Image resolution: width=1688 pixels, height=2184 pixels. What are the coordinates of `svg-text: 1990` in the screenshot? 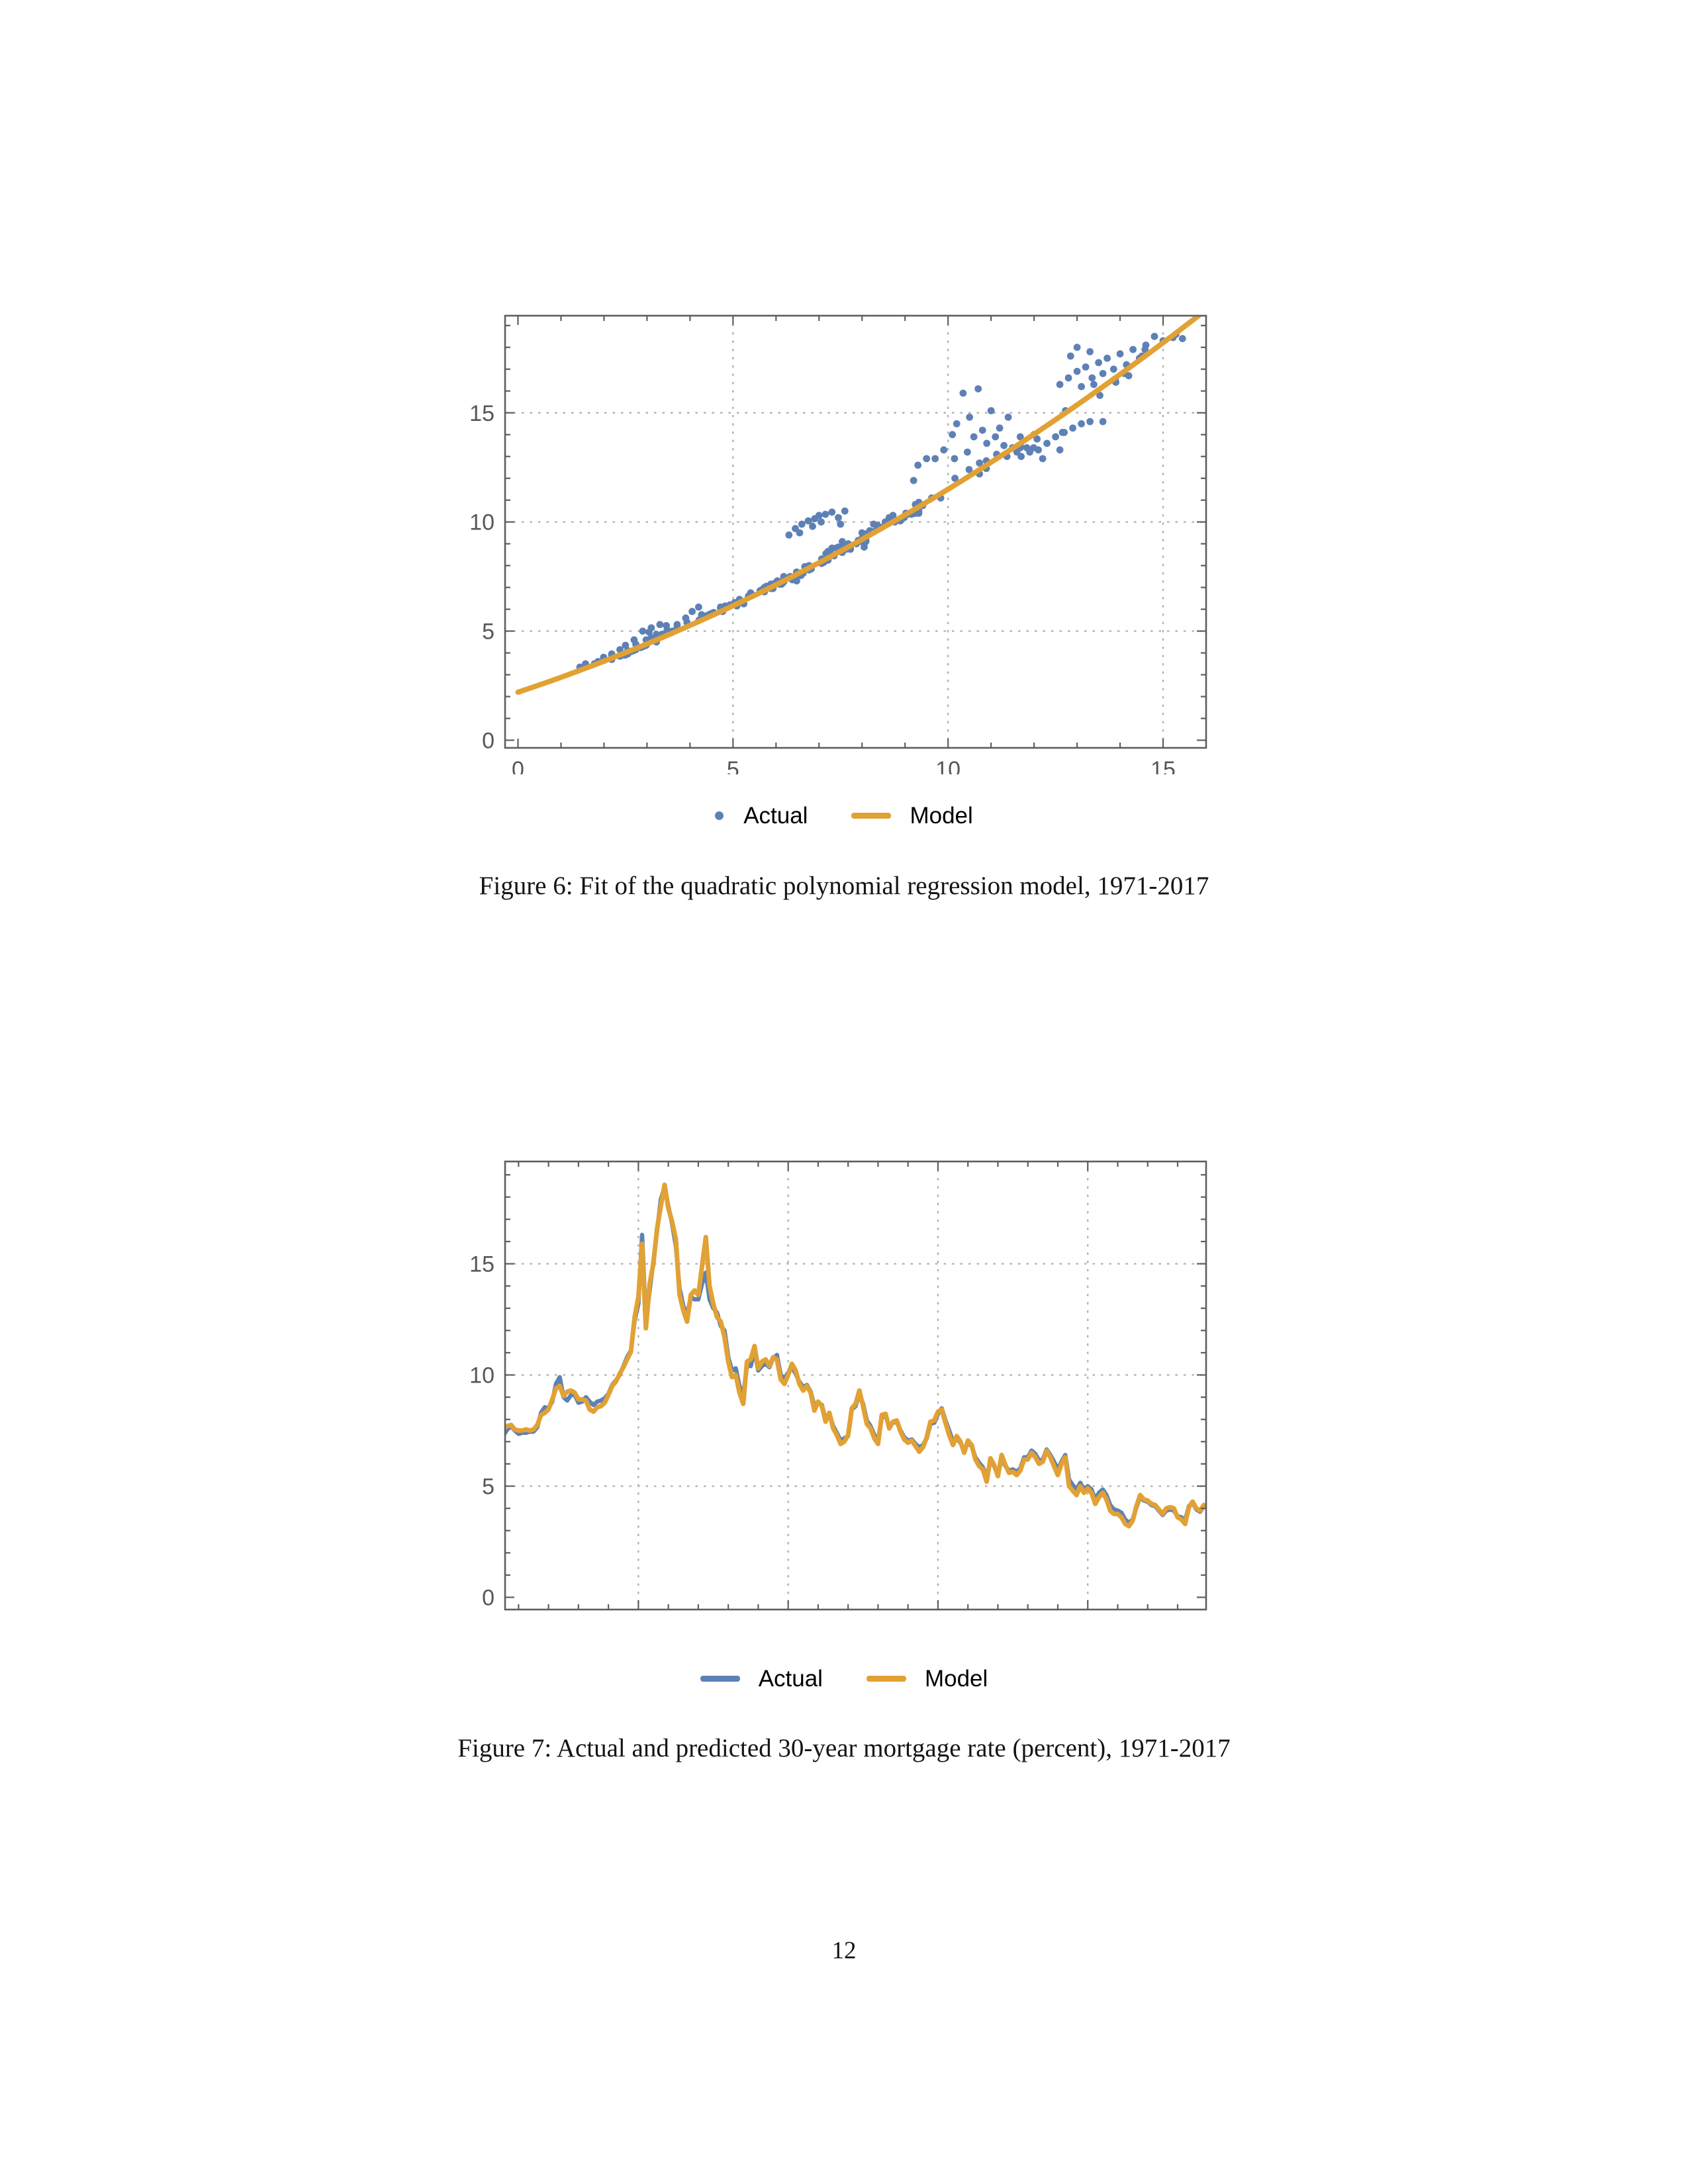 It's located at (788, 1620).